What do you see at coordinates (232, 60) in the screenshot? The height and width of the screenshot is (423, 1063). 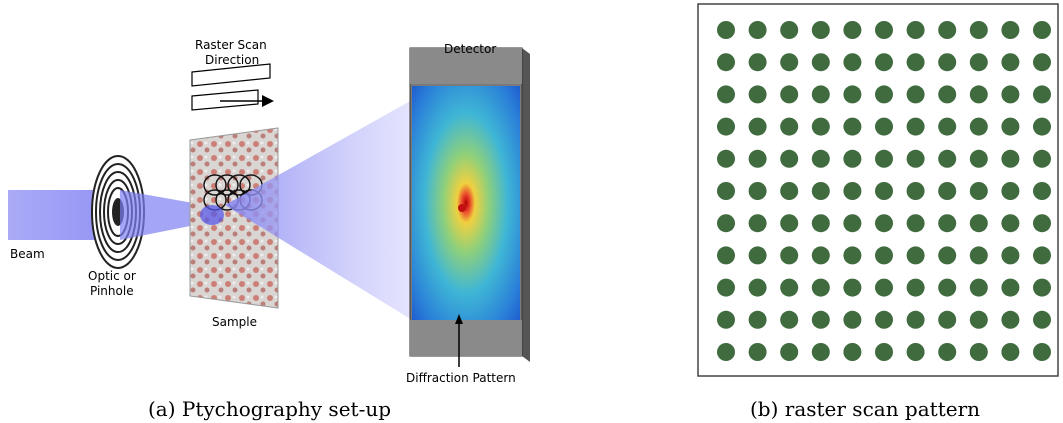 I see `direction-label: Direction` at bounding box center [232, 60].